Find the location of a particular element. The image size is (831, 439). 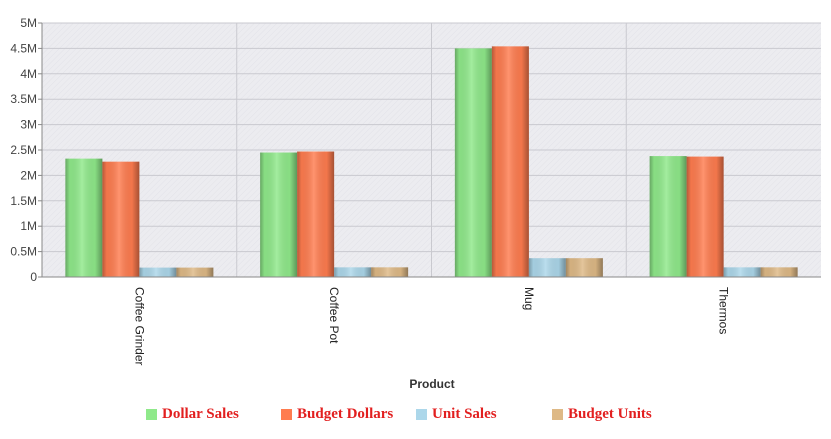

x-tick-label: Coffee Pot is located at coordinates (334, 315).